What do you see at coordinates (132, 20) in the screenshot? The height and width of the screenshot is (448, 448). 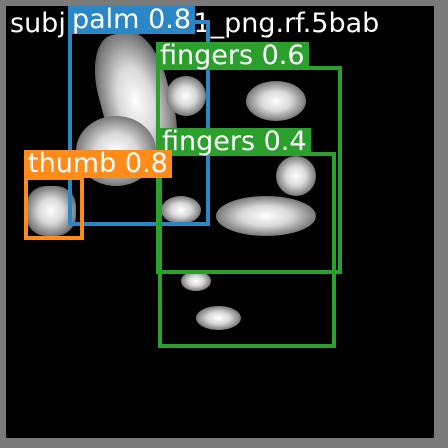 I see `palm-label: palm 0.8` at bounding box center [132, 20].